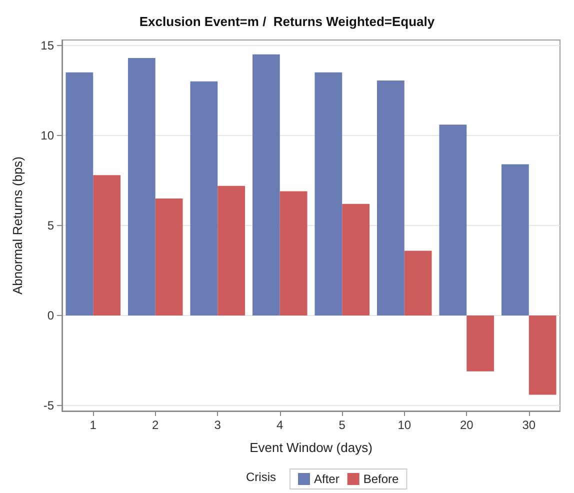  I want to click on x-axis-title: Event Window (days), so click(311, 447).